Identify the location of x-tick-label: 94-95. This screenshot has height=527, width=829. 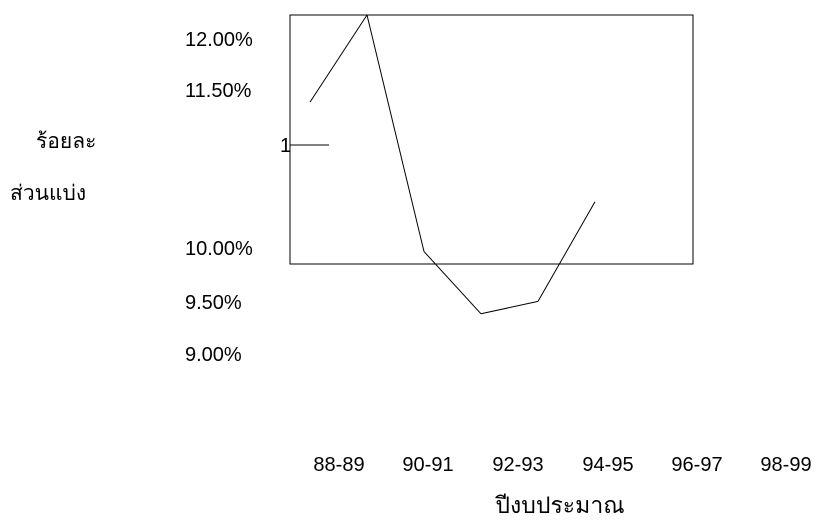
(608, 465).